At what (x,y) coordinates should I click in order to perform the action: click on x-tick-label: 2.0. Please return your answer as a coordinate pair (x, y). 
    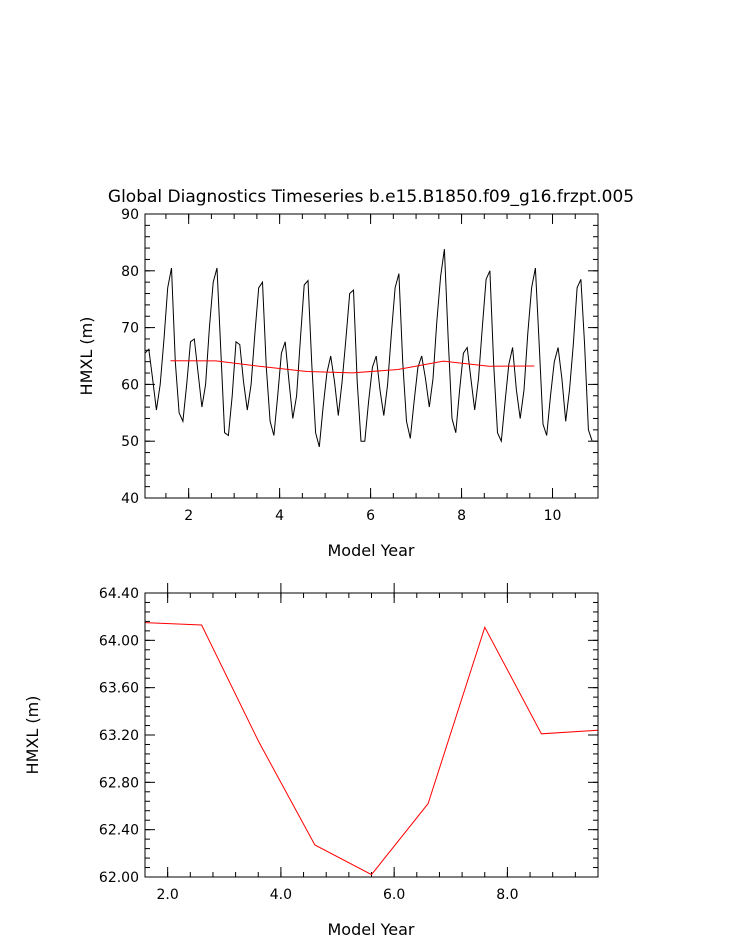
    Looking at the image, I should click on (168, 895).